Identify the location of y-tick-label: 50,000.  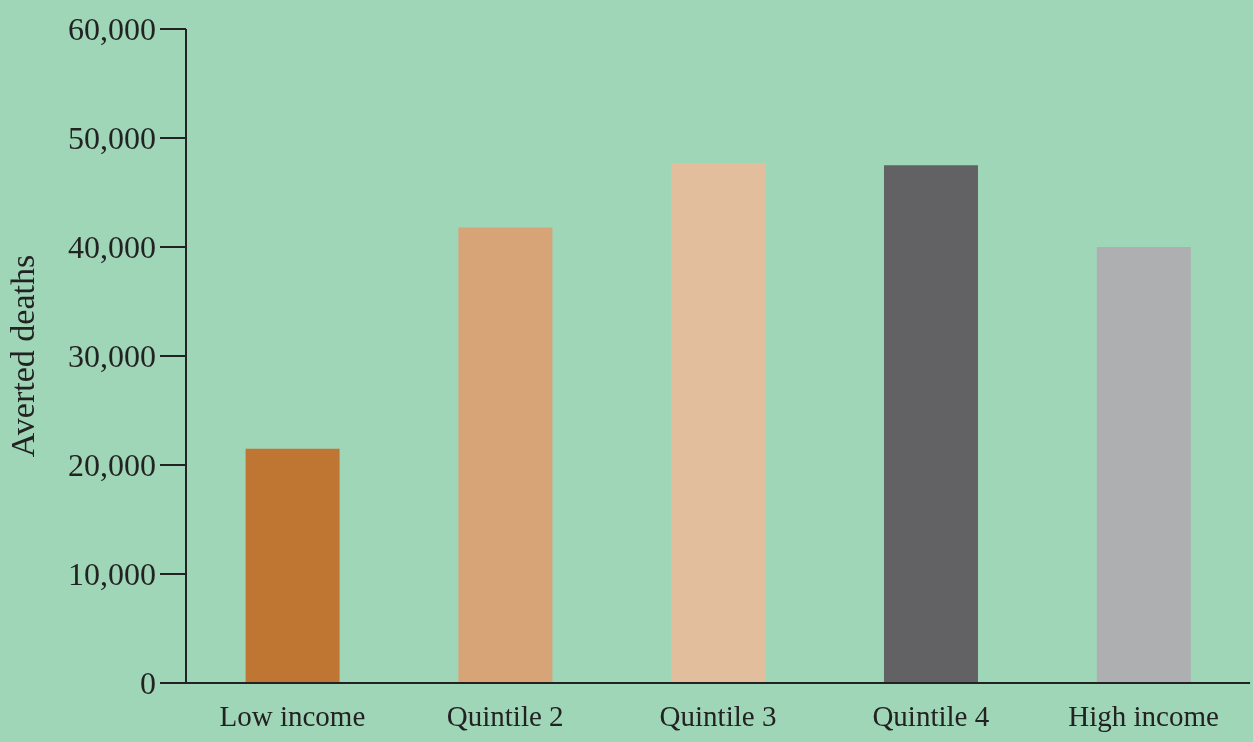
(112, 138).